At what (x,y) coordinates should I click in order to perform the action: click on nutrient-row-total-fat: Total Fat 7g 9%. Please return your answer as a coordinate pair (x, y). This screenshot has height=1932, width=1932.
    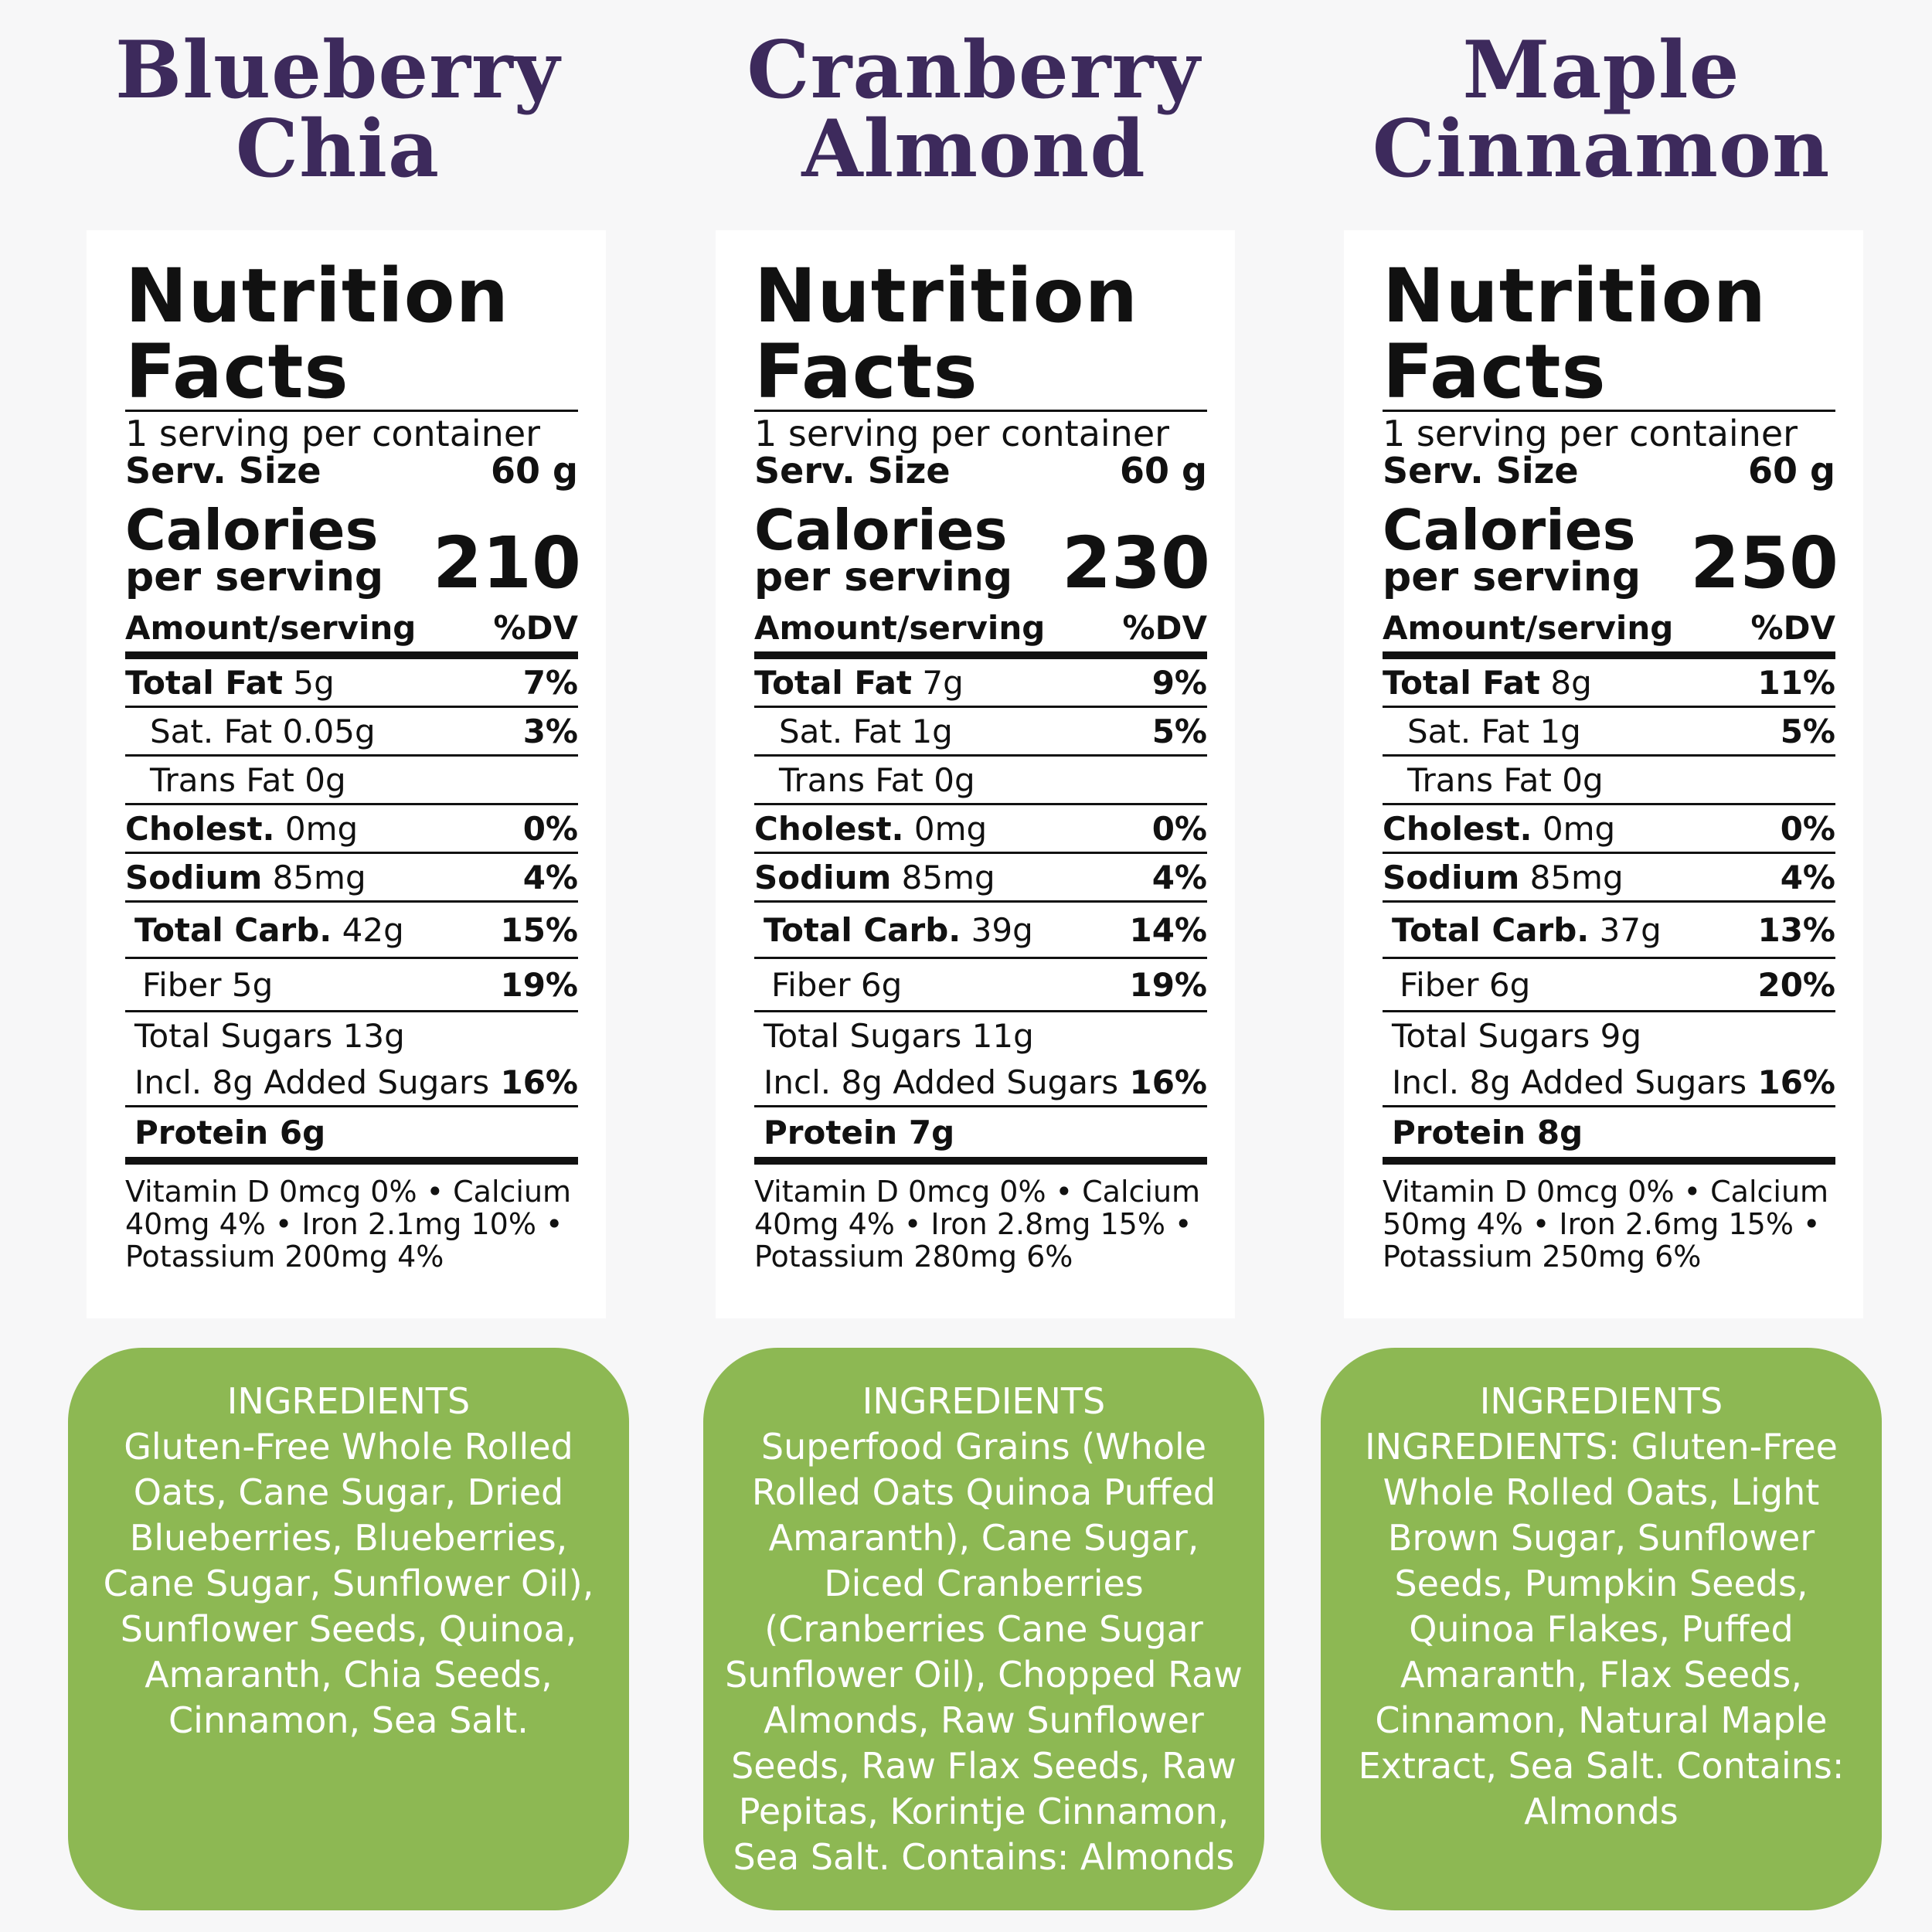
    Looking at the image, I should click on (981, 684).